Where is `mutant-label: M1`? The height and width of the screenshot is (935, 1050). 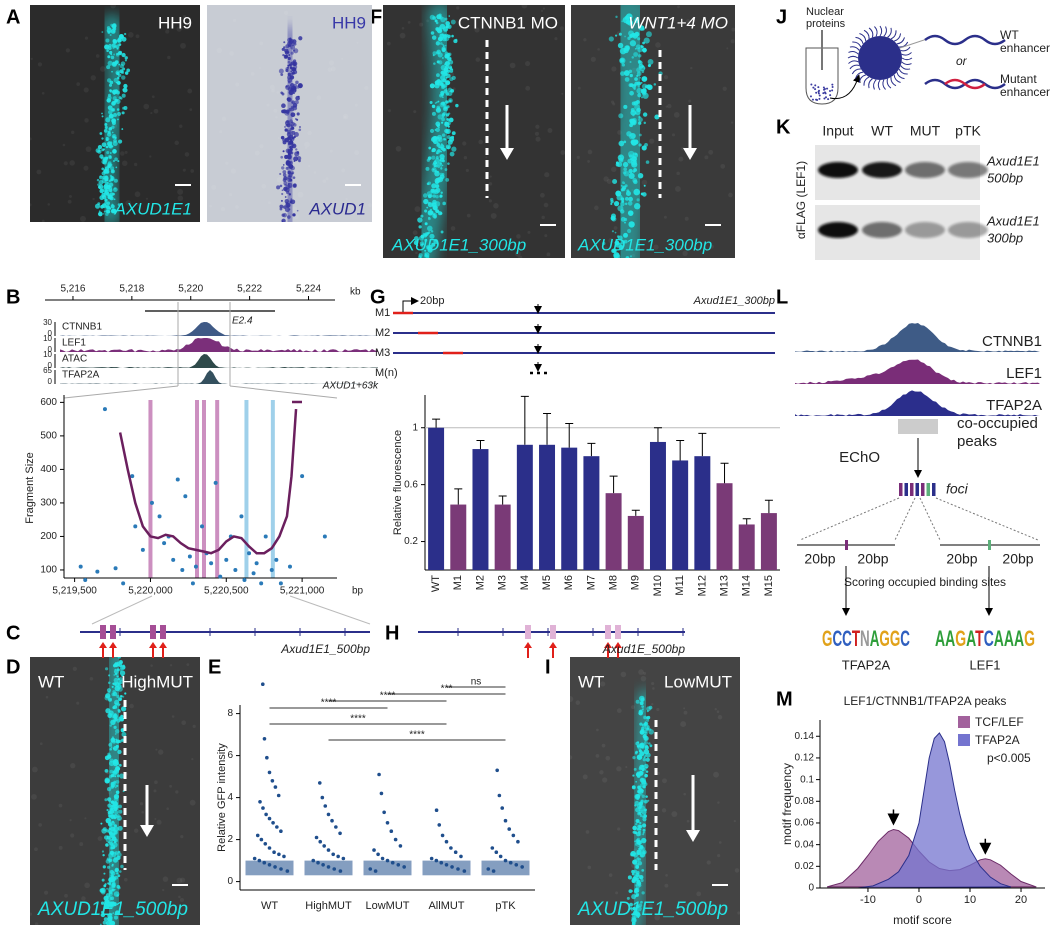 mutant-label: M1 is located at coordinates (382, 313).